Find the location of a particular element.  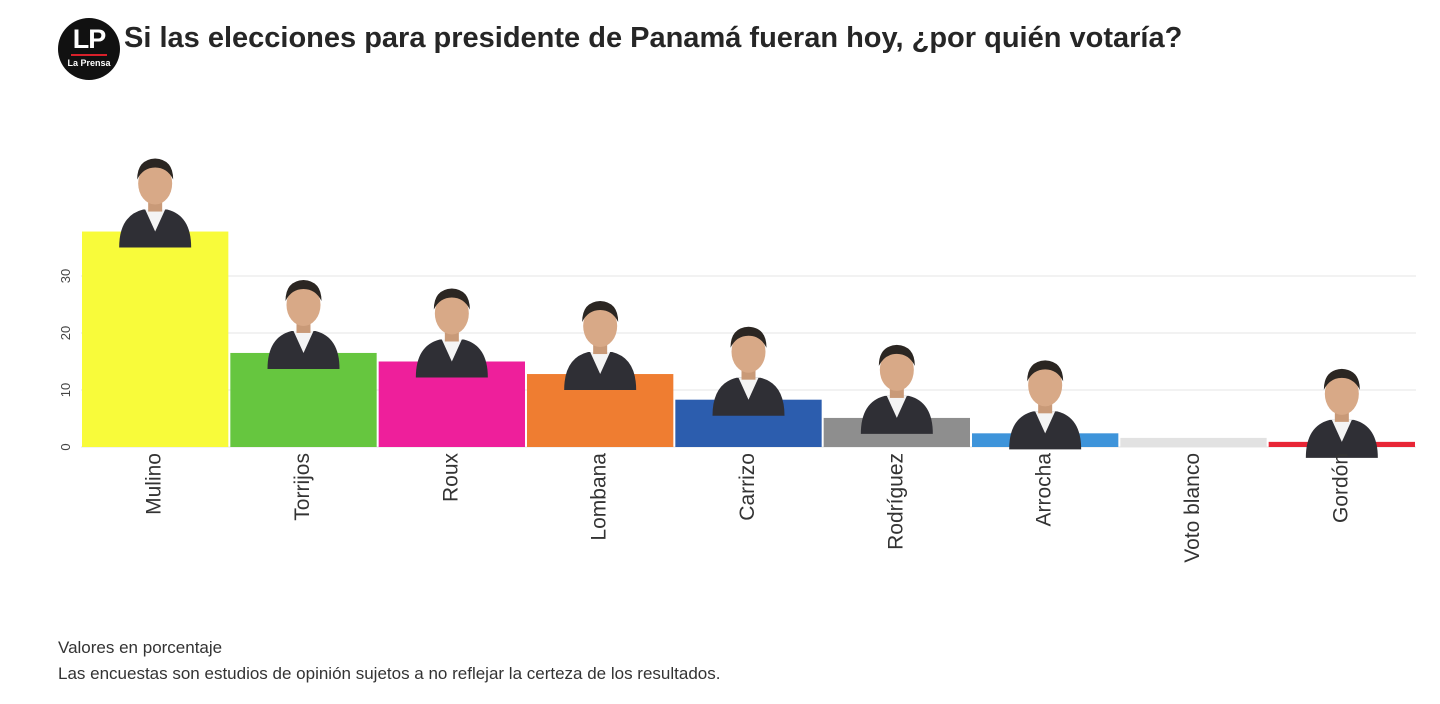

category-label: Torrijos is located at coordinates (302, 487).